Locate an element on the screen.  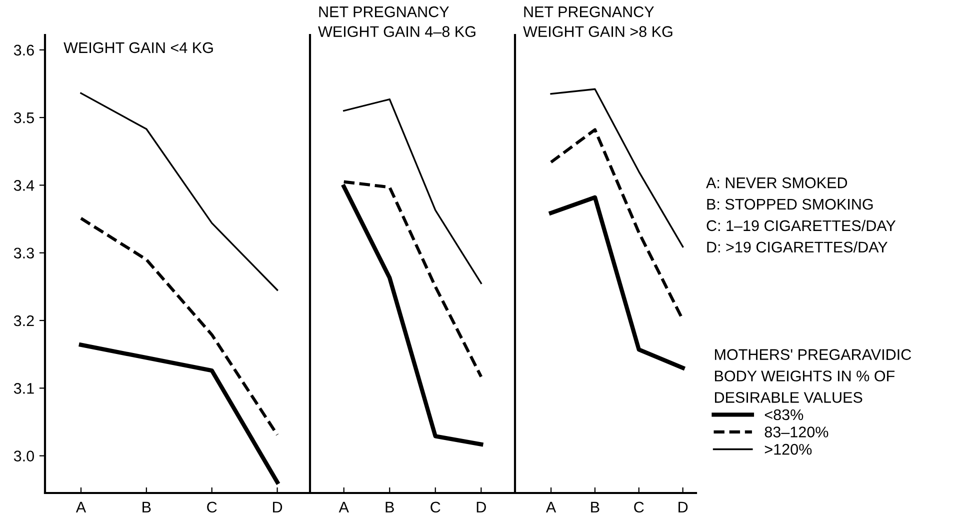
chart-title: WEIGHT GAIN <4 KG is located at coordinates (138, 48).